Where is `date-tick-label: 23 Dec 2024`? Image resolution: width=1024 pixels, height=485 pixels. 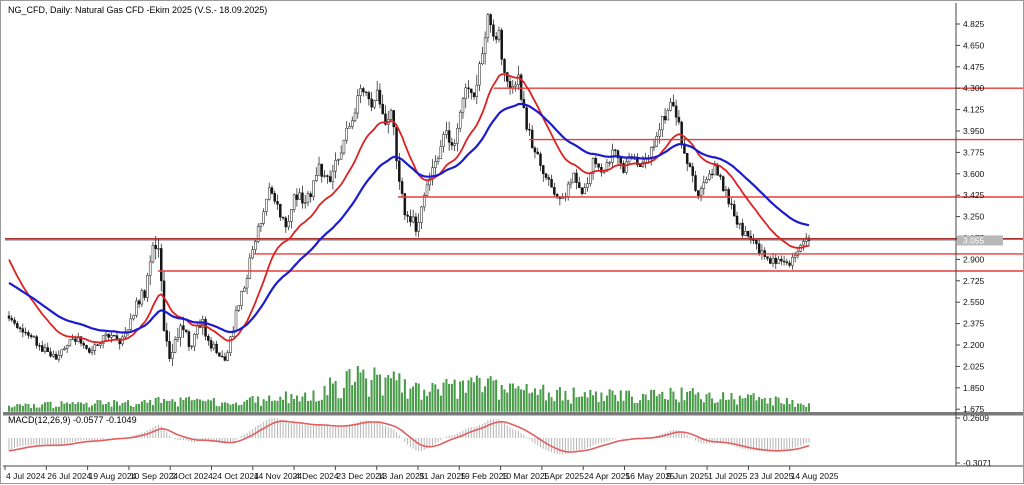
date-tick-label: 23 Dec 2024 is located at coordinates (360, 476).